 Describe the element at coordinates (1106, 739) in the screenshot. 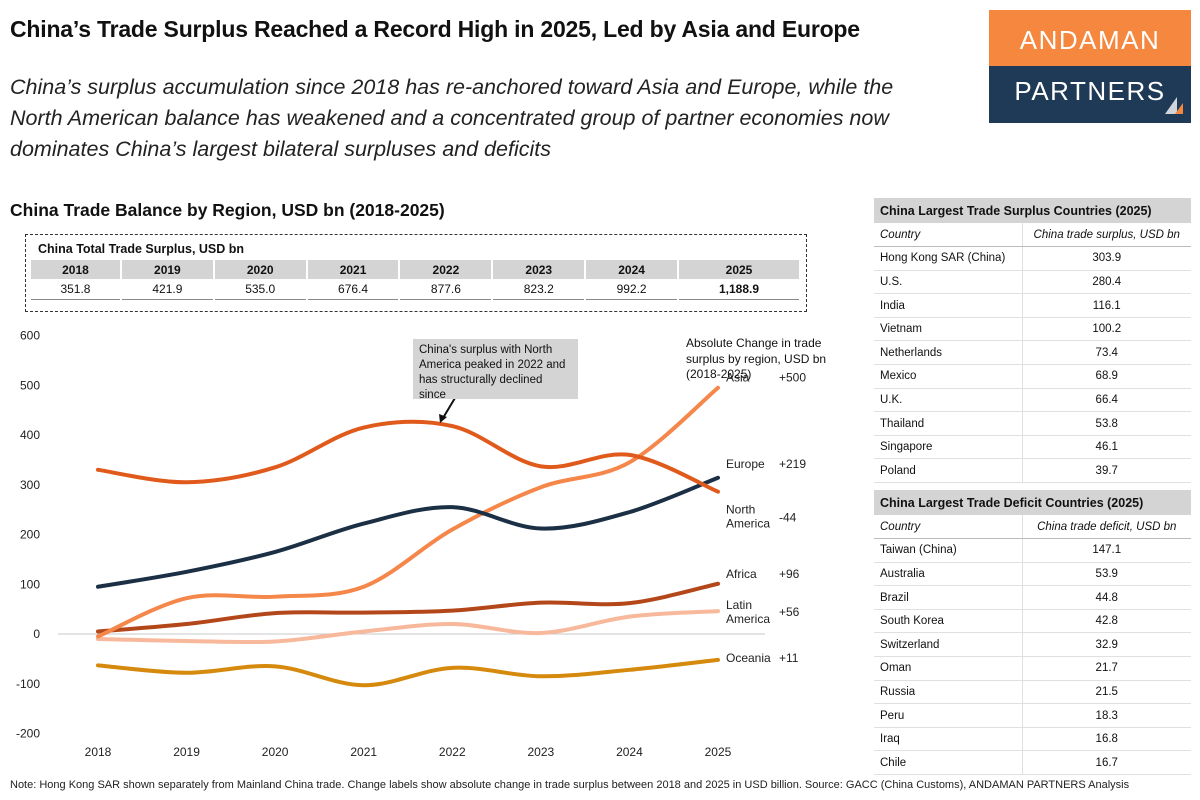

I see `country-value: 16.8` at that location.